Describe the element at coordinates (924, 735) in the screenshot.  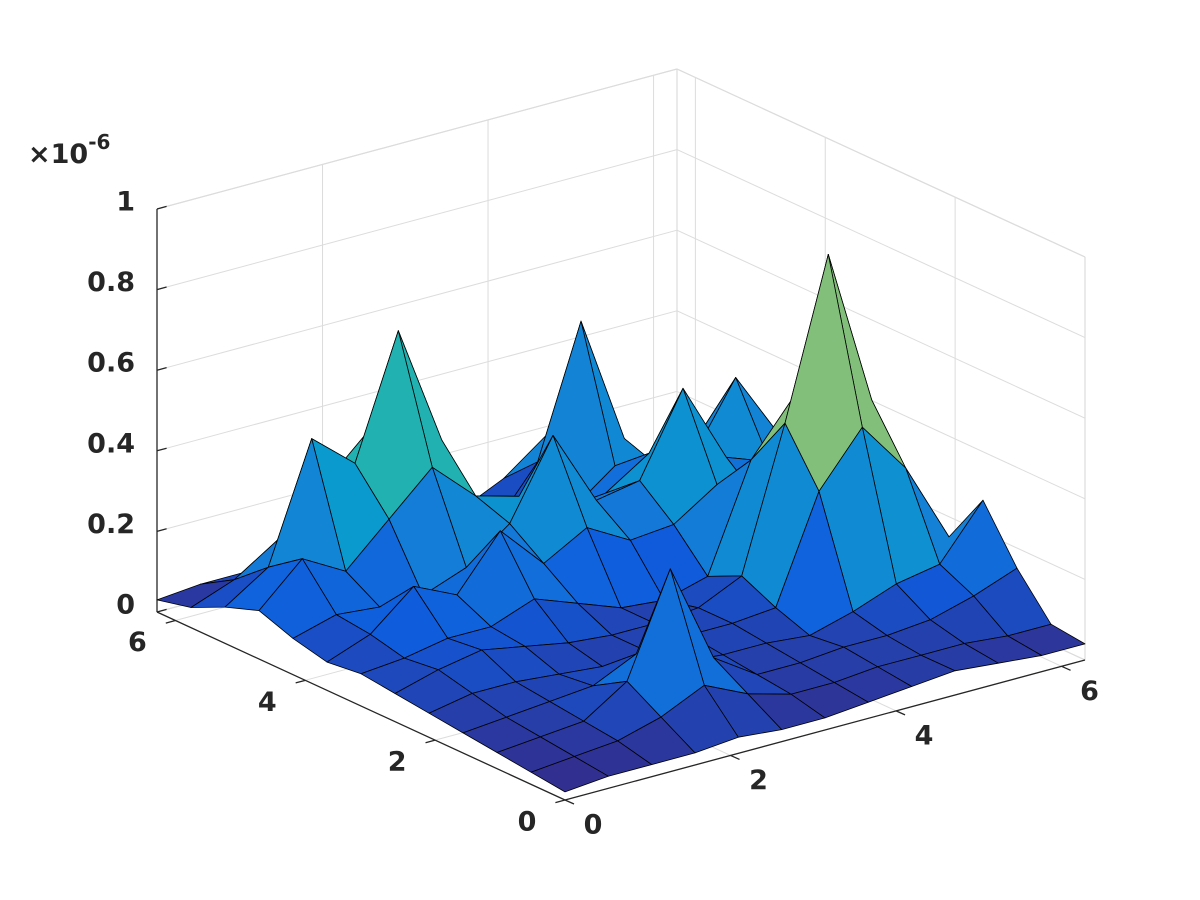
I see `x-tick-label: 4` at that location.